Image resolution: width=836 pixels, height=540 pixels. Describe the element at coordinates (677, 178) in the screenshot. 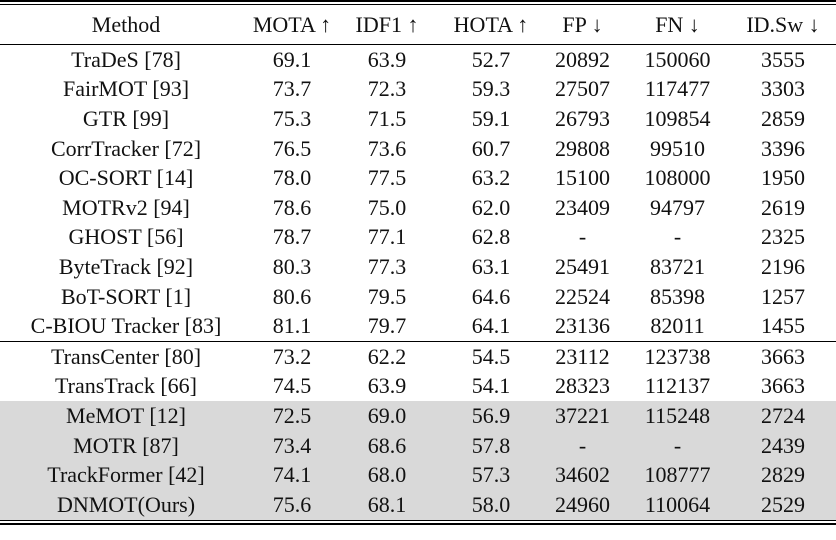

I see `metric-cell: 108000` at that location.